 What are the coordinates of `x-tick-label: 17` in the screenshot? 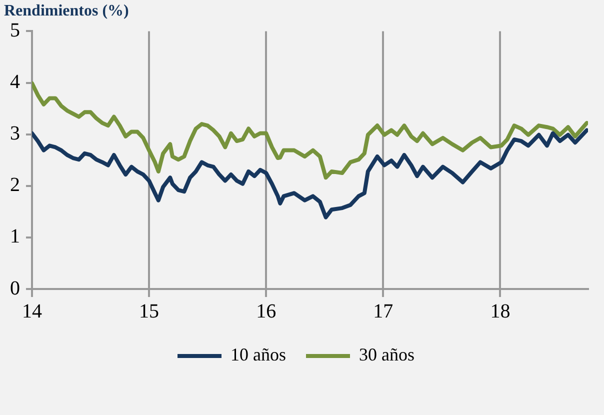 It's located at (383, 311).